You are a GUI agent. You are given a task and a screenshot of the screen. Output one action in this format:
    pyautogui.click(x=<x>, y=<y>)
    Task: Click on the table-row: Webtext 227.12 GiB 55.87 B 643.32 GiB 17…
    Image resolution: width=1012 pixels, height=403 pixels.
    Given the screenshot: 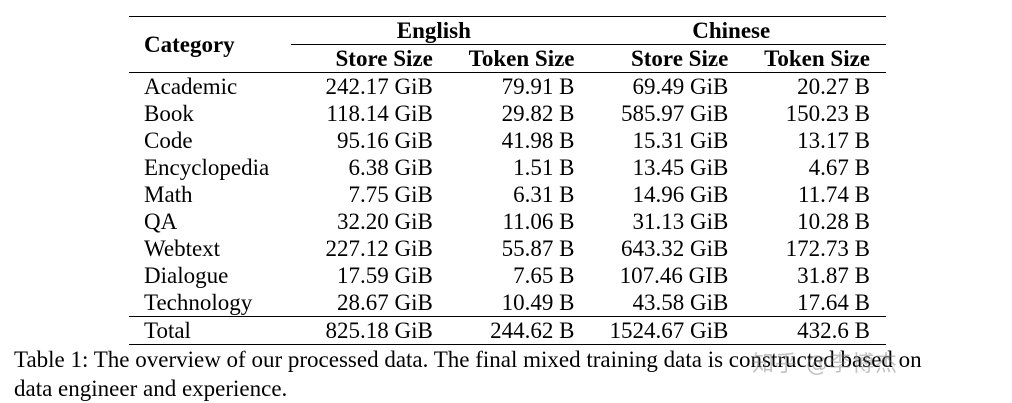 What is the action you would take?
    pyautogui.click(x=507, y=248)
    